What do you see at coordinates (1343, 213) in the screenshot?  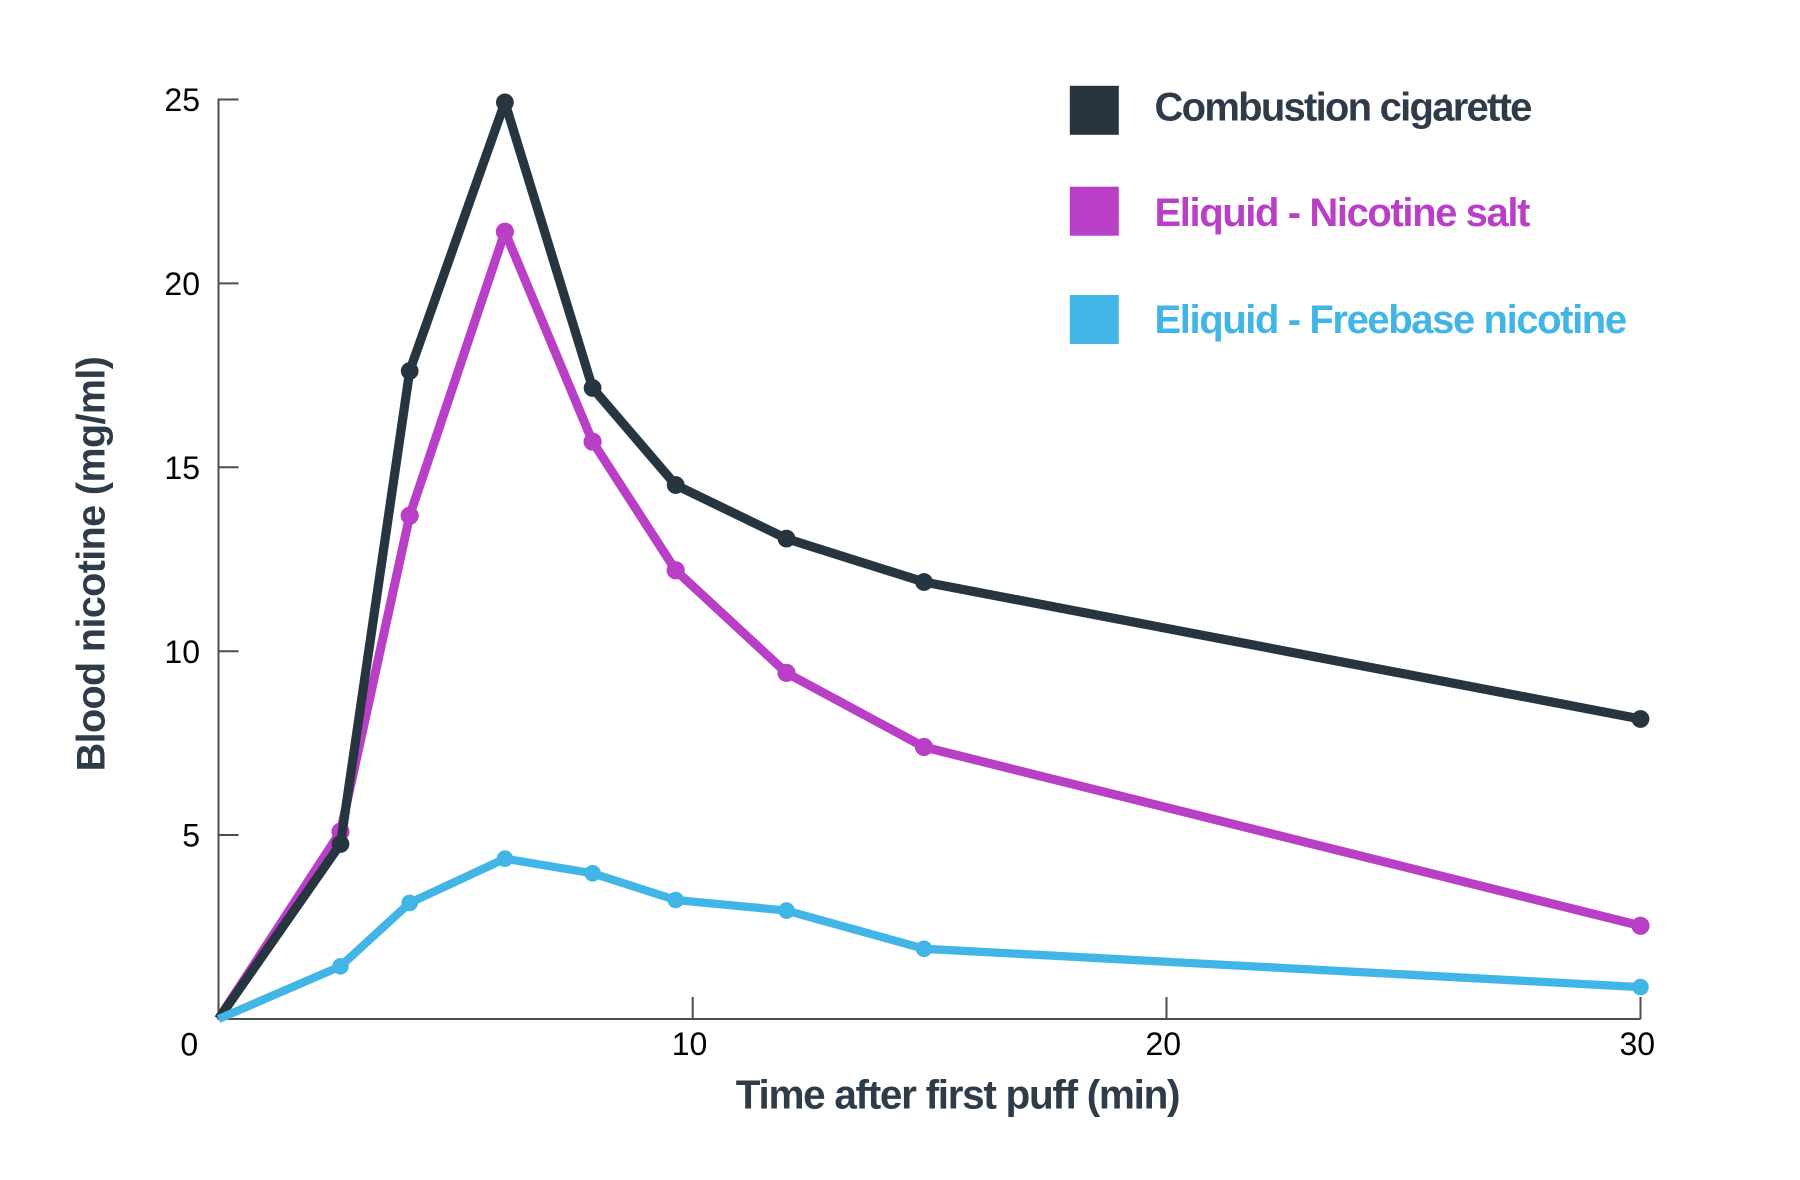 I see `svg-text: Eliquid - Nicotine salt` at bounding box center [1343, 213].